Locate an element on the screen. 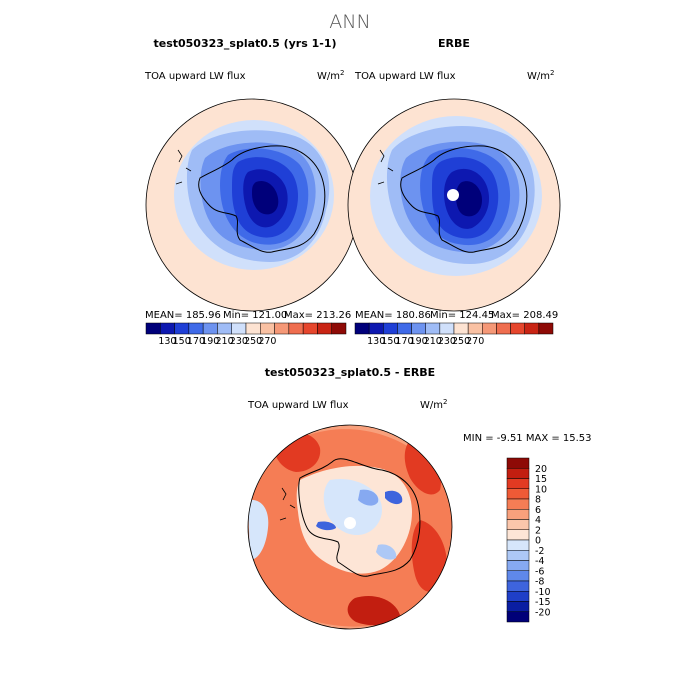  colorbar-tick-label: 130 is located at coordinates (167, 341).